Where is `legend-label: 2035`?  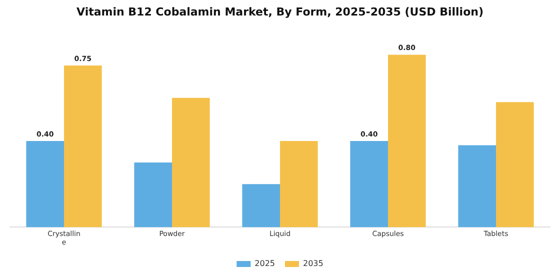 legend-label: 2035 is located at coordinates (313, 263).